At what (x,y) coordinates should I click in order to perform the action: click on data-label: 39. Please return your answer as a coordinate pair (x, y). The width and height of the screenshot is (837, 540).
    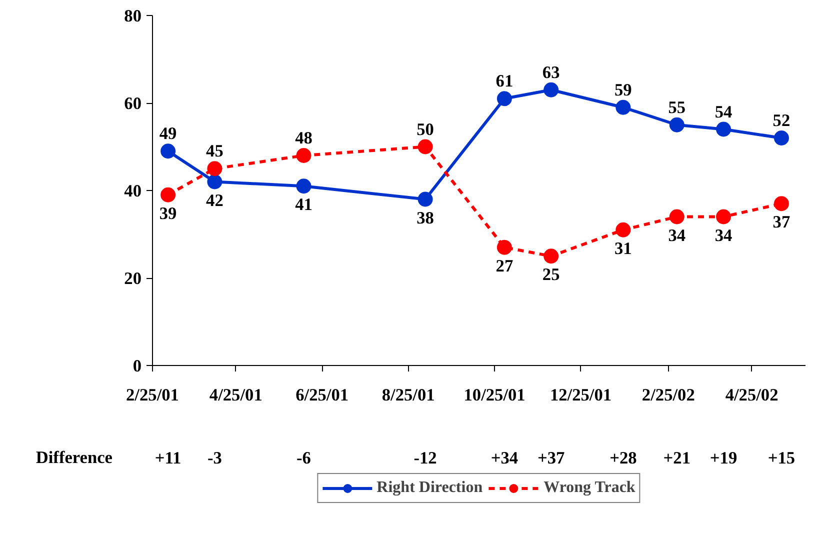
    Looking at the image, I should click on (168, 213).